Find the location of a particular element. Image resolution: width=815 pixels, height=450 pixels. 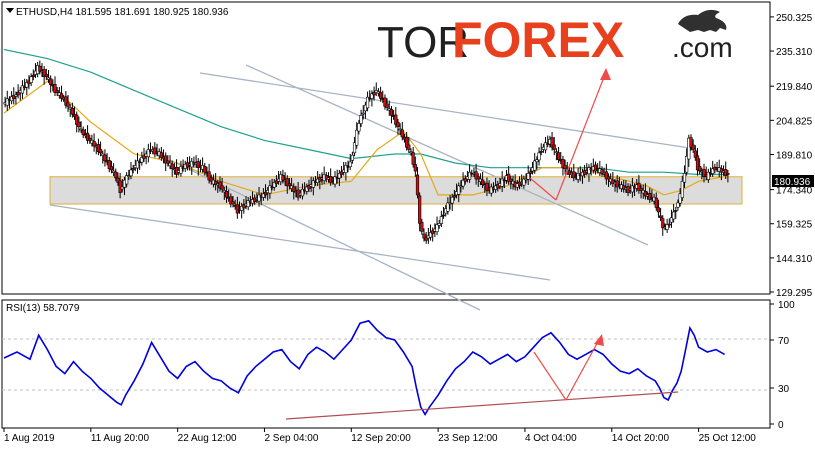

rsi-arrow-down is located at coordinates (550, 376).